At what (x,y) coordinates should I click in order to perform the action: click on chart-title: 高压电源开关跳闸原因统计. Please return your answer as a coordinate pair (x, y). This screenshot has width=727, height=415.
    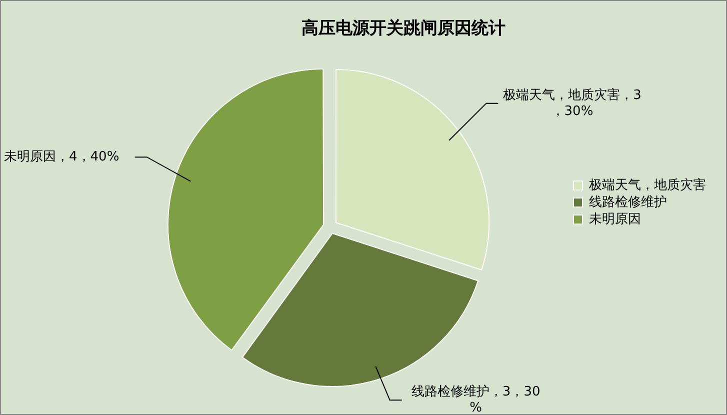
    Looking at the image, I should click on (404, 28).